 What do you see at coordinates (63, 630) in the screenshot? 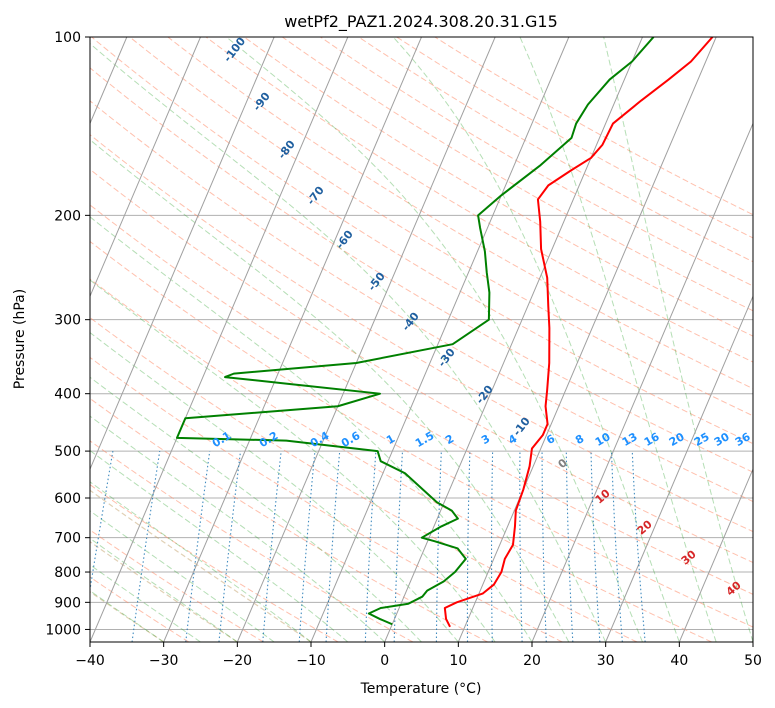
I see `y-tick-label: 1000` at bounding box center [63, 630].